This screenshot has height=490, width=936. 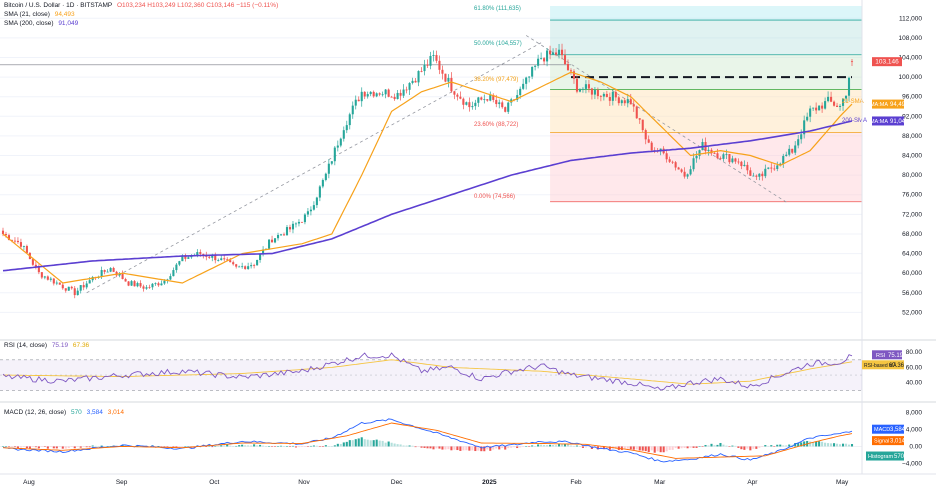 I want to click on sma21-legend: SMA (21, close) 94,493, so click(x=39, y=14).